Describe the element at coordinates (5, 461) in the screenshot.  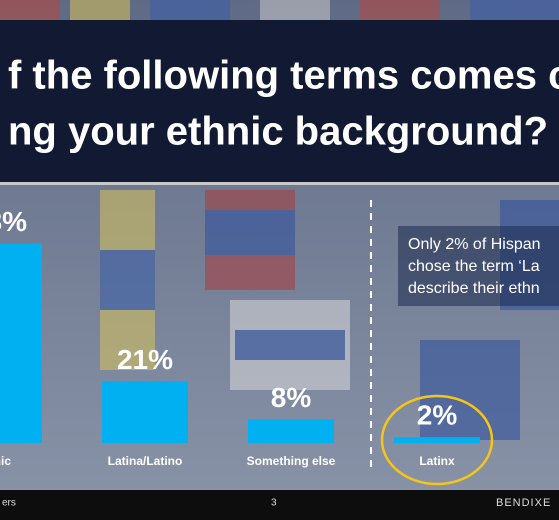
I see `x-tick-label: anic` at that location.